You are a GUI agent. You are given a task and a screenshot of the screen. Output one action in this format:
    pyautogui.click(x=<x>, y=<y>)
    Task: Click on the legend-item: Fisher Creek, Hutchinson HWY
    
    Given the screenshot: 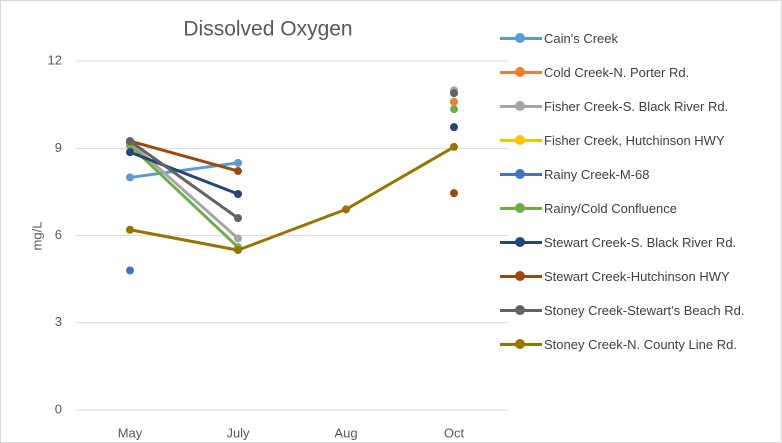 What is the action you would take?
    pyautogui.click(x=640, y=141)
    